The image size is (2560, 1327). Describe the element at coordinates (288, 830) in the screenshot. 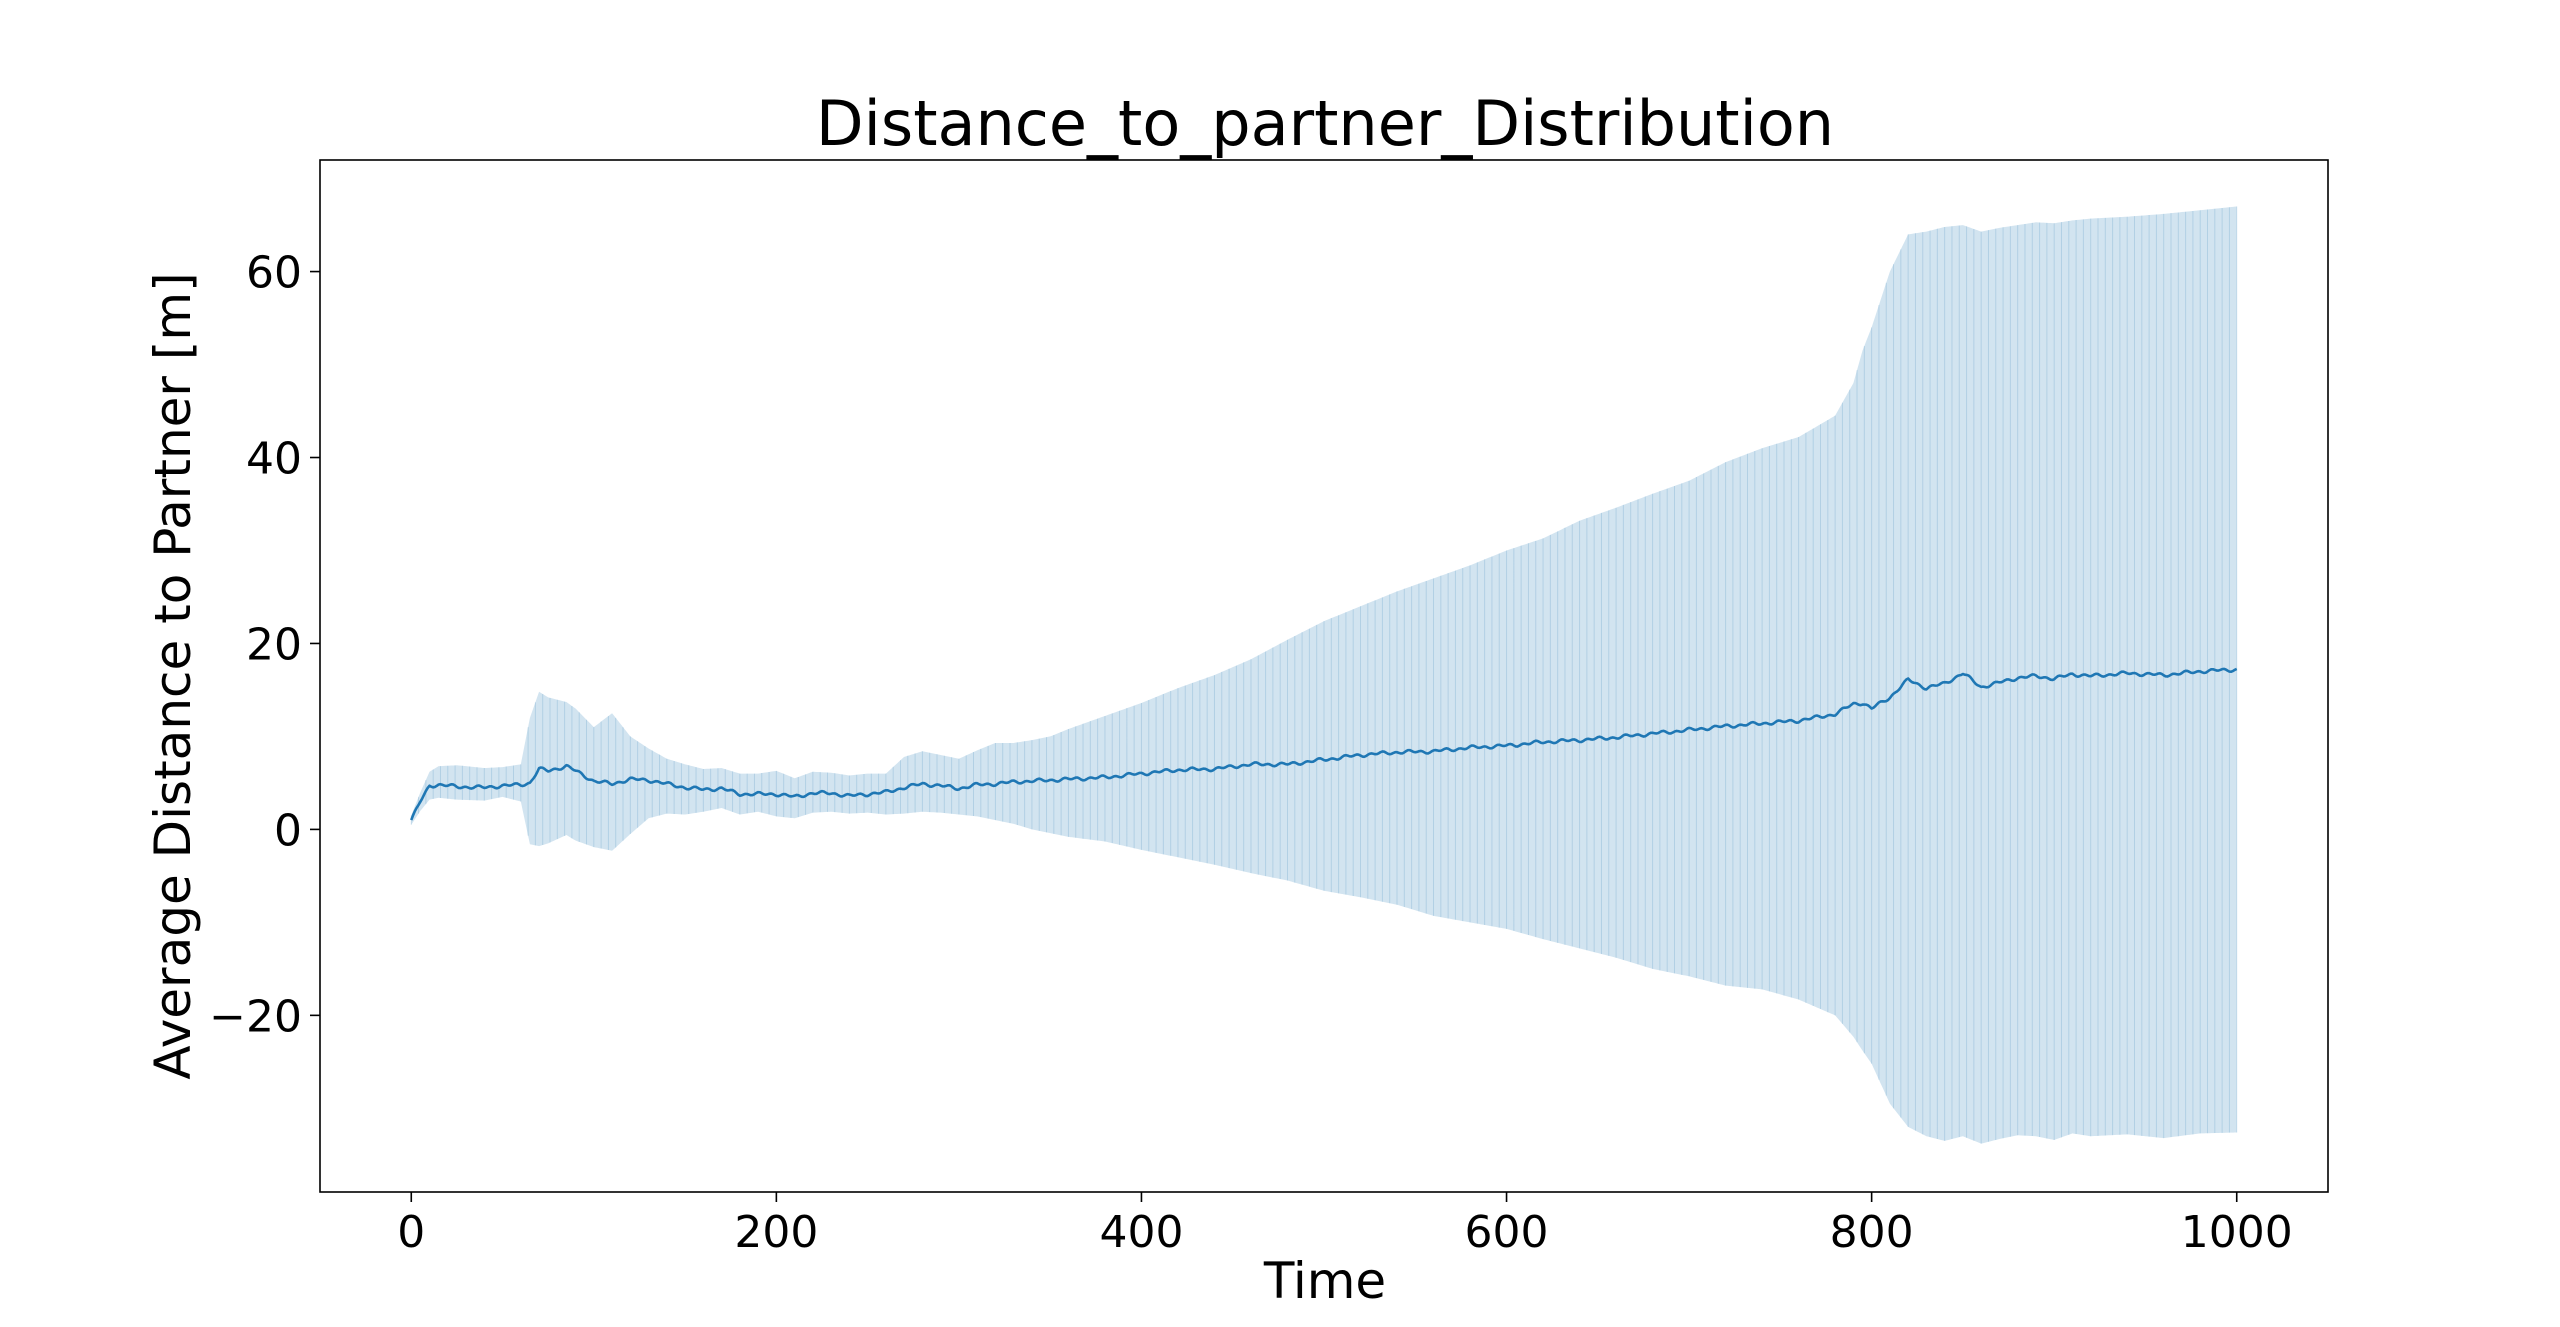

I see `y-tick-label: 0` at that location.